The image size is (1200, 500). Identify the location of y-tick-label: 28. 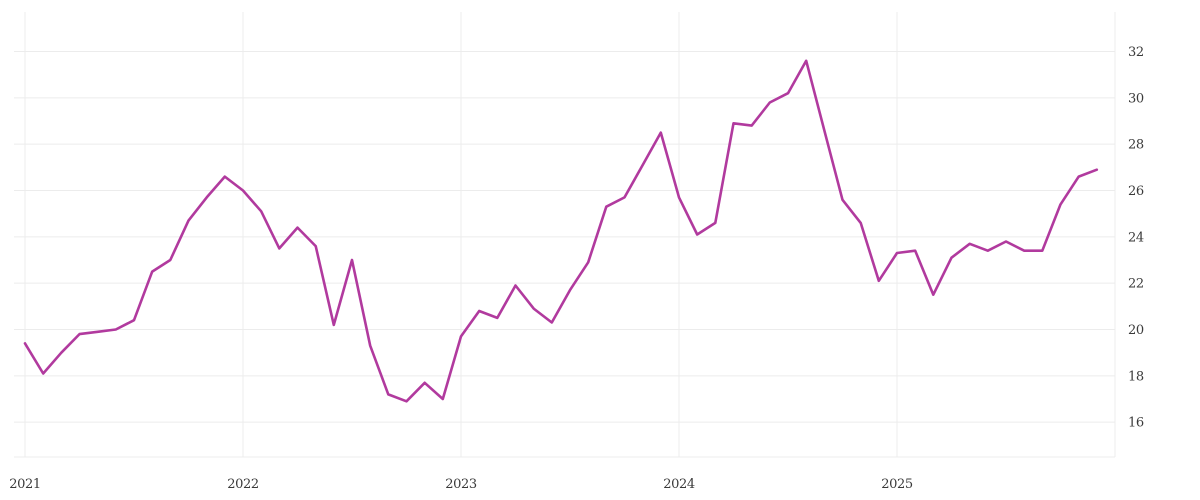
(1136, 145).